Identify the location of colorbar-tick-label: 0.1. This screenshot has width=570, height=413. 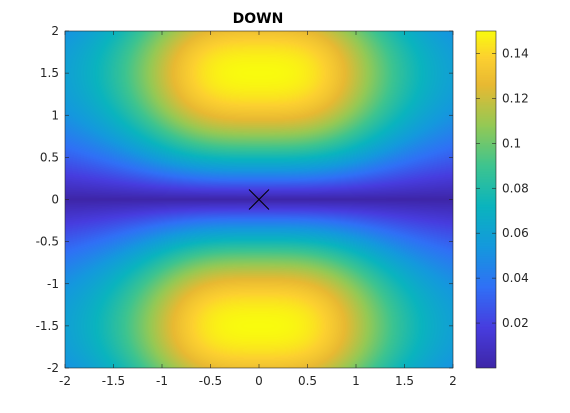
(511, 143).